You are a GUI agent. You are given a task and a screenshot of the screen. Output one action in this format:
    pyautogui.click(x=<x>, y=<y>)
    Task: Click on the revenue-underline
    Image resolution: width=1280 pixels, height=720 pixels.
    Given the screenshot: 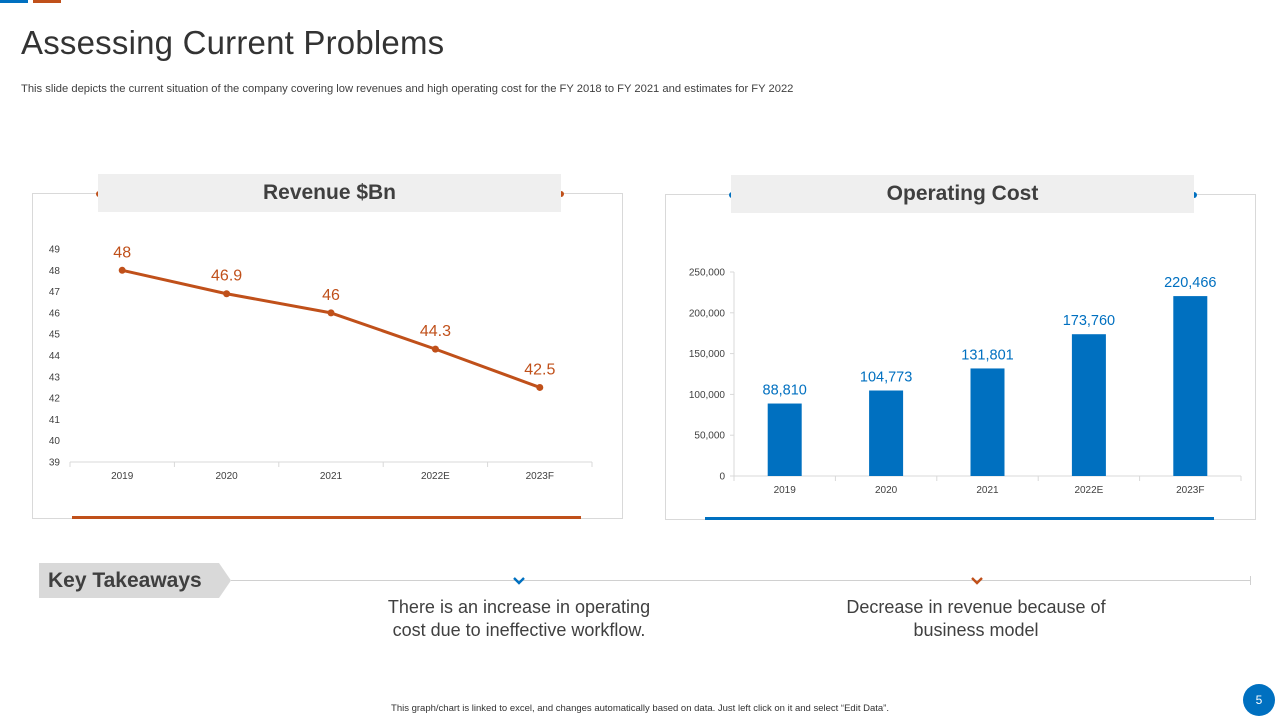 What is the action you would take?
    pyautogui.click(x=326, y=517)
    